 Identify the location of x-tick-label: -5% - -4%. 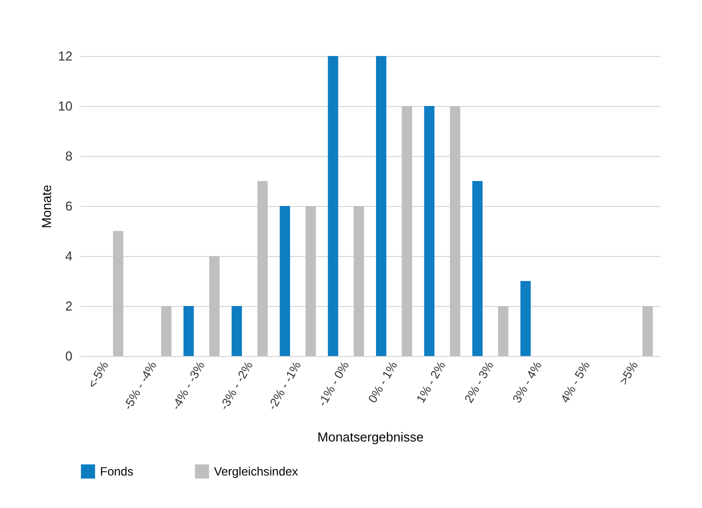
(140, 385).